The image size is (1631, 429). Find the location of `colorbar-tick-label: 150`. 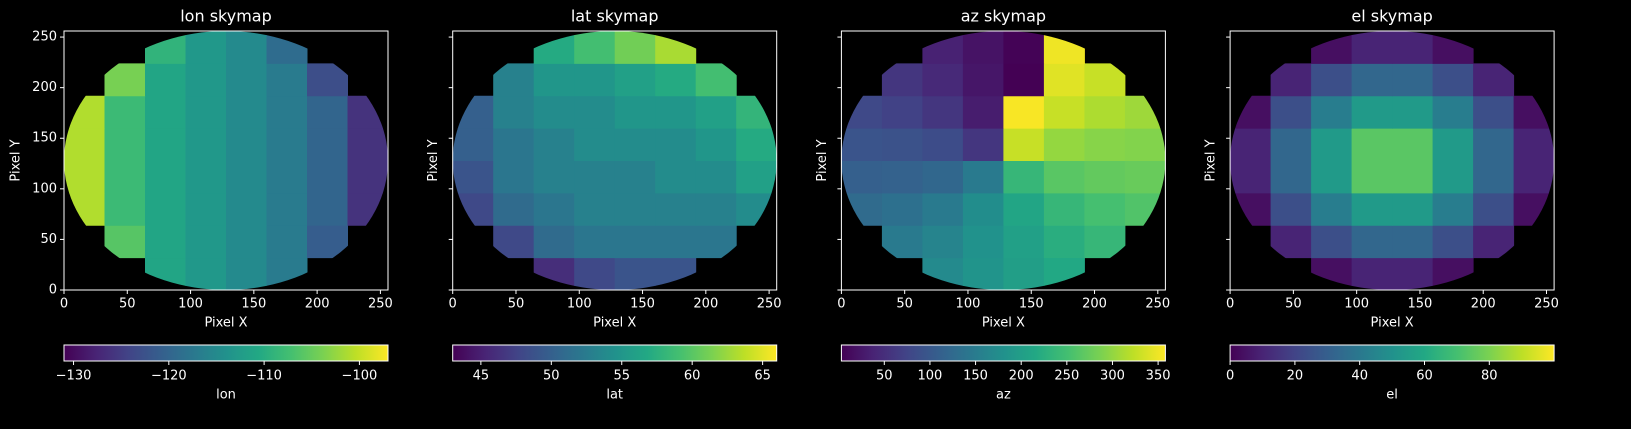

colorbar-tick-label: 150 is located at coordinates (975, 376).